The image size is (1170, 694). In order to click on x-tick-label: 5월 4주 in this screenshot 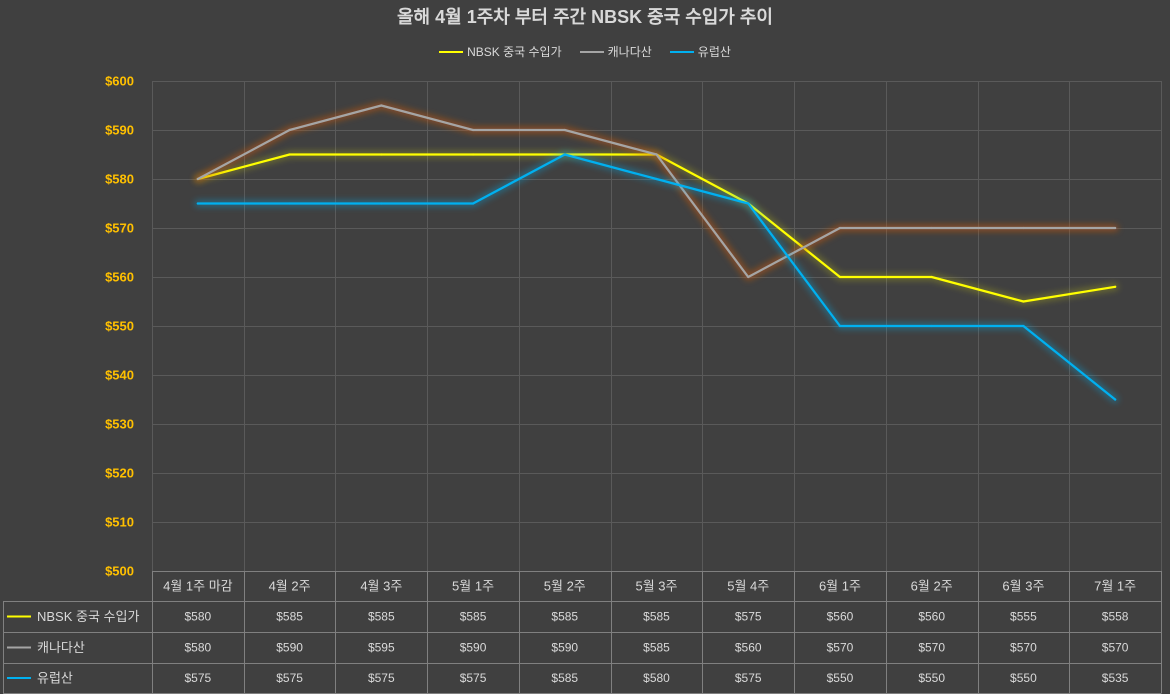, I will do `click(748, 586)`.